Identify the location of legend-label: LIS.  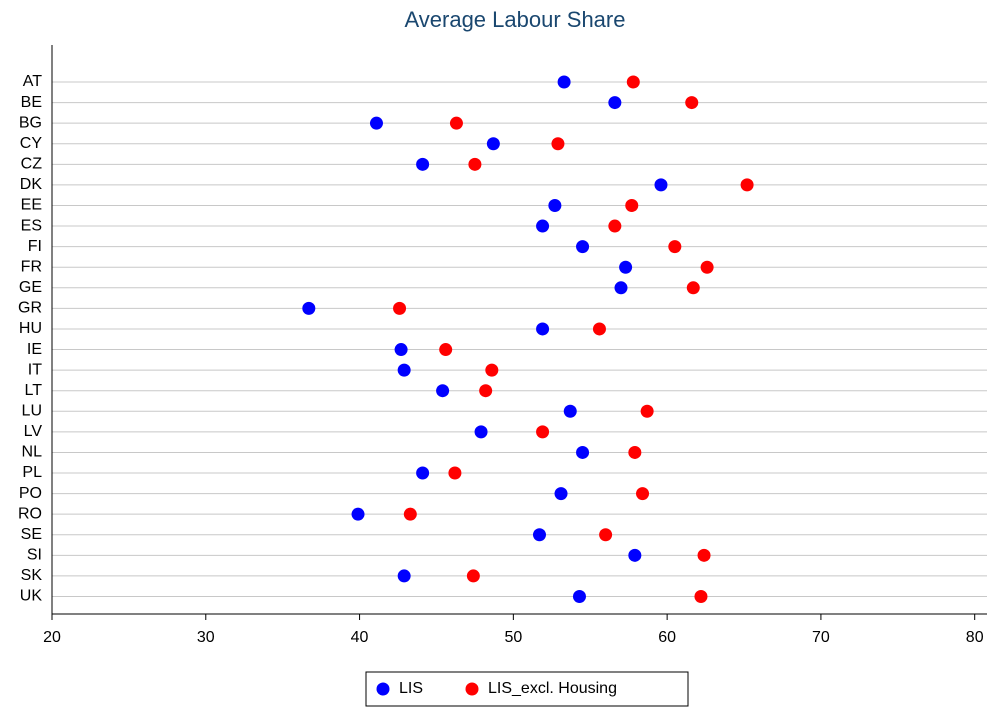
(411, 688).